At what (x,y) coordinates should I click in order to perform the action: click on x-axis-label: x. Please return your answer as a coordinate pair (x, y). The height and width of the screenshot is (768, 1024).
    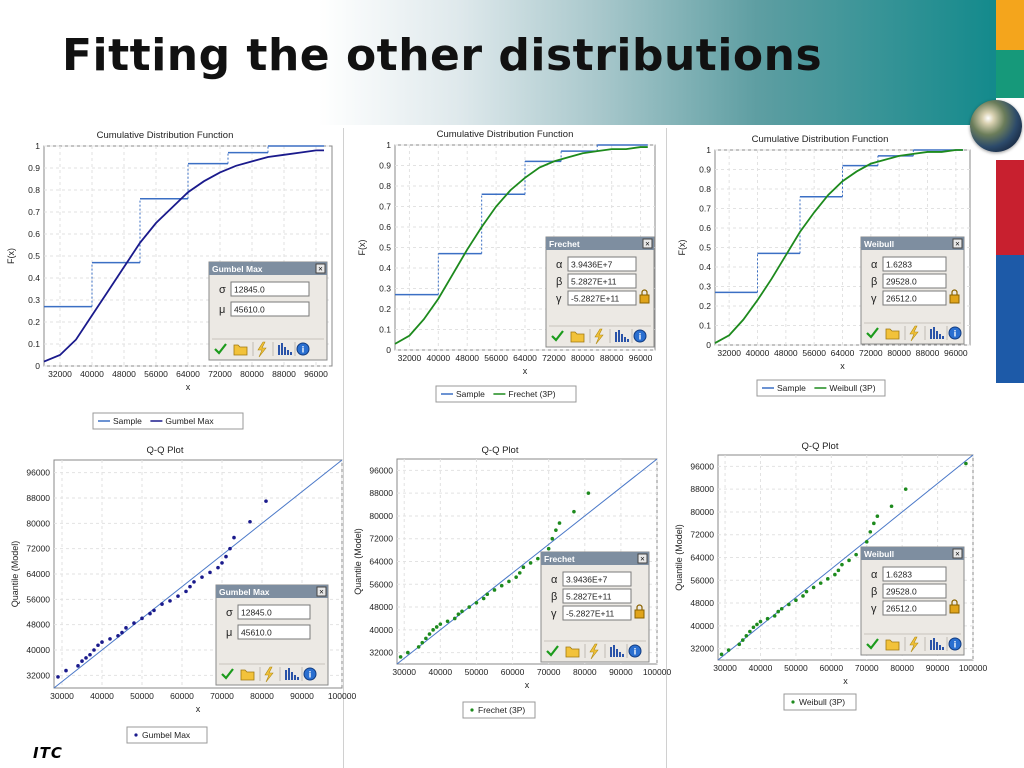
    Looking at the image, I should click on (845, 681).